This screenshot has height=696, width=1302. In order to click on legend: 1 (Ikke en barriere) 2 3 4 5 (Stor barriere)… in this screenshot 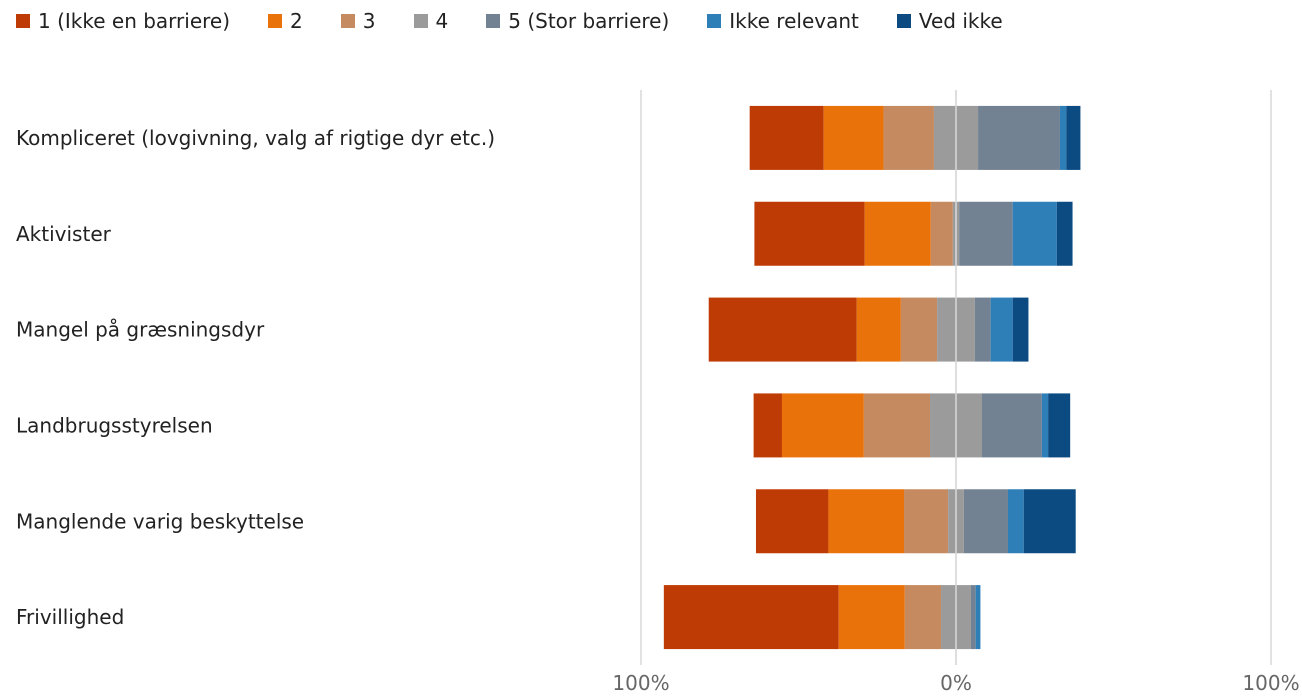, I will do `click(528, 21)`.